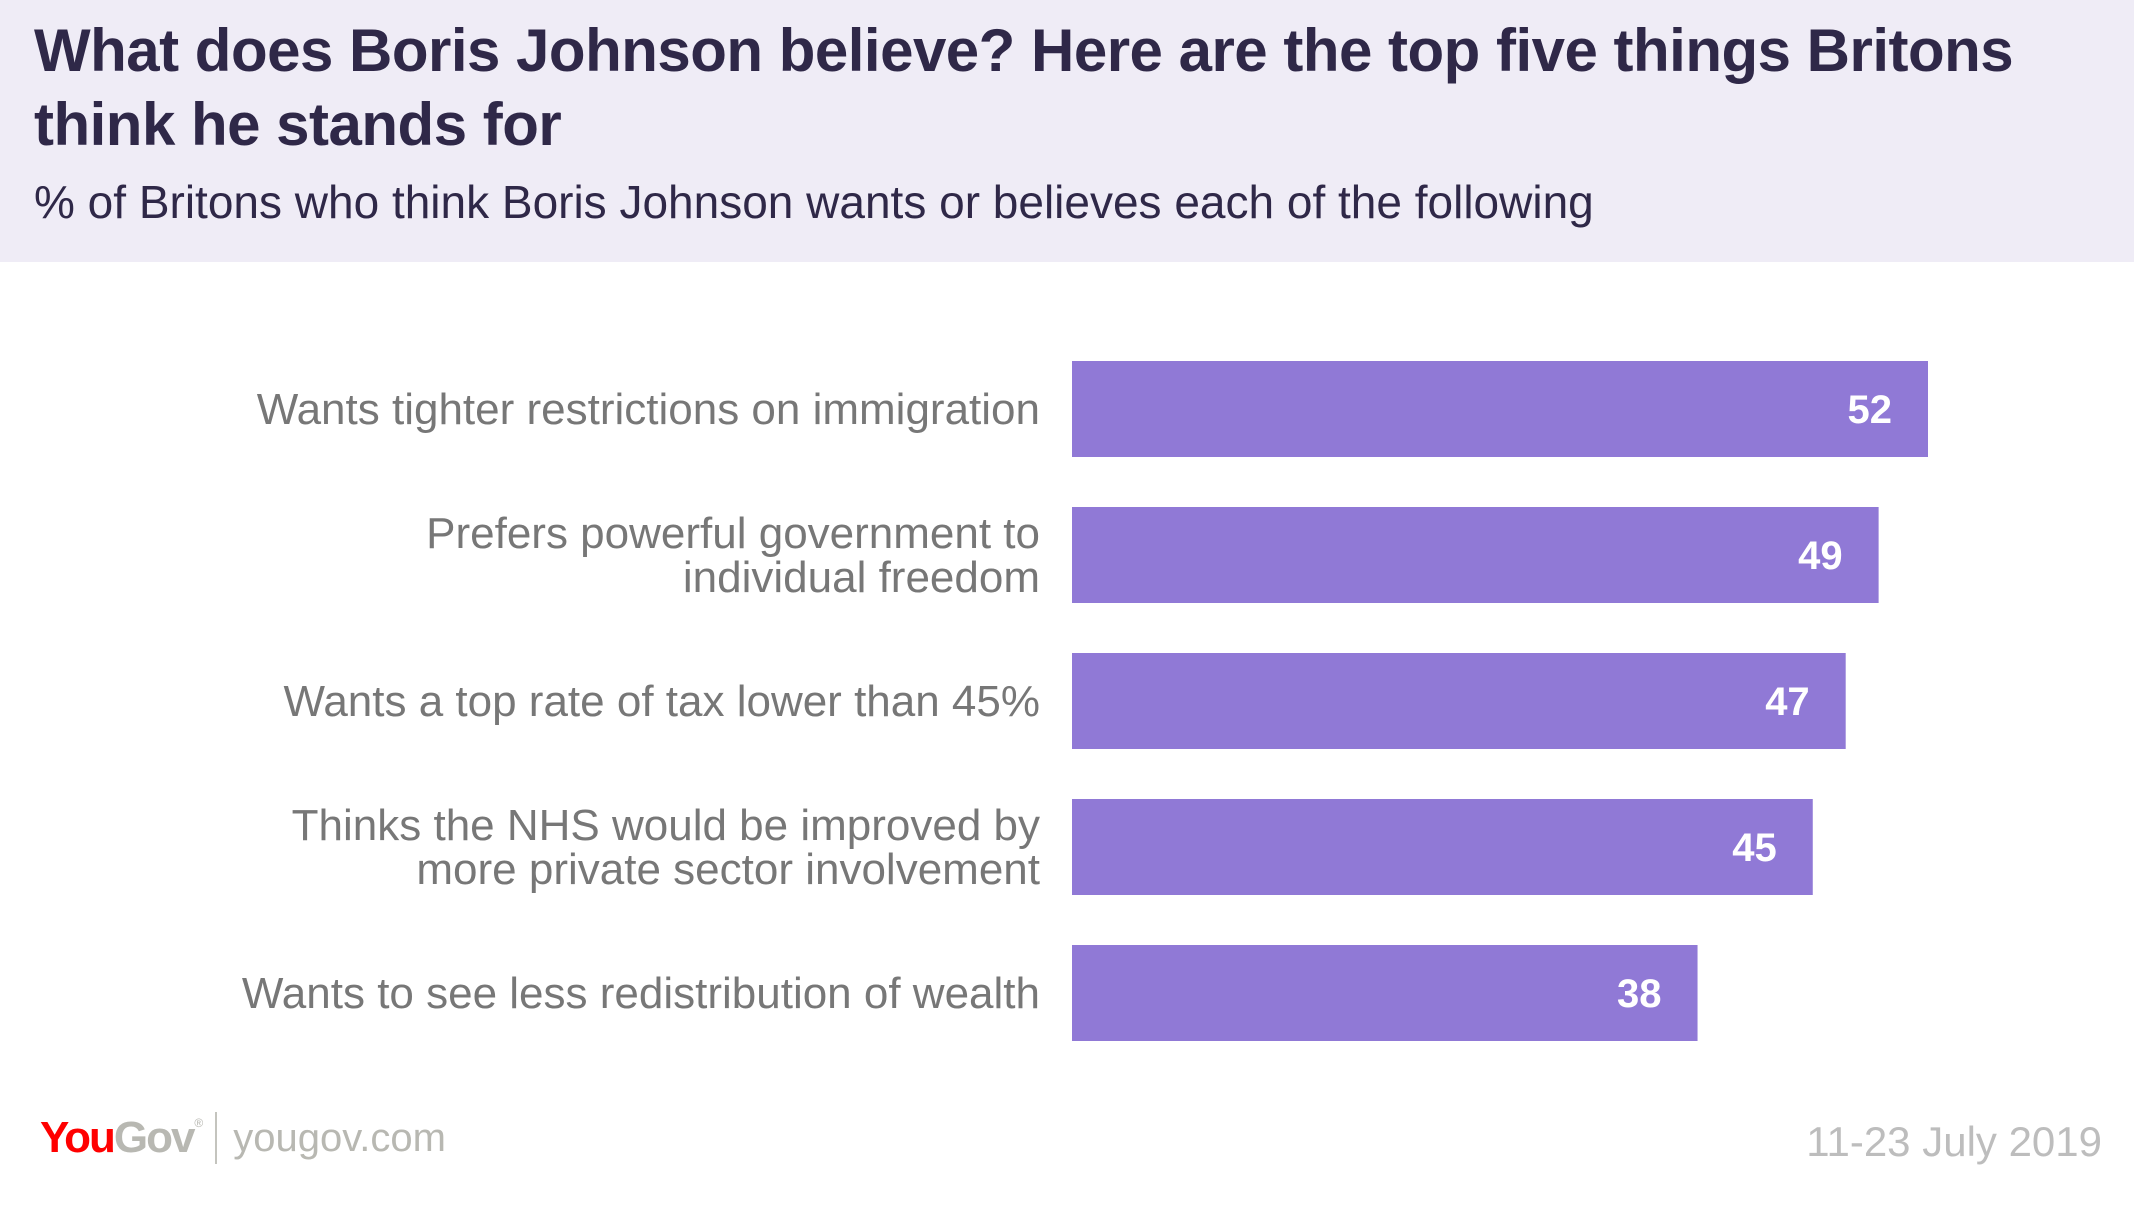 The image size is (2134, 1205). I want to click on site-url: yougov.com, so click(339, 1137).